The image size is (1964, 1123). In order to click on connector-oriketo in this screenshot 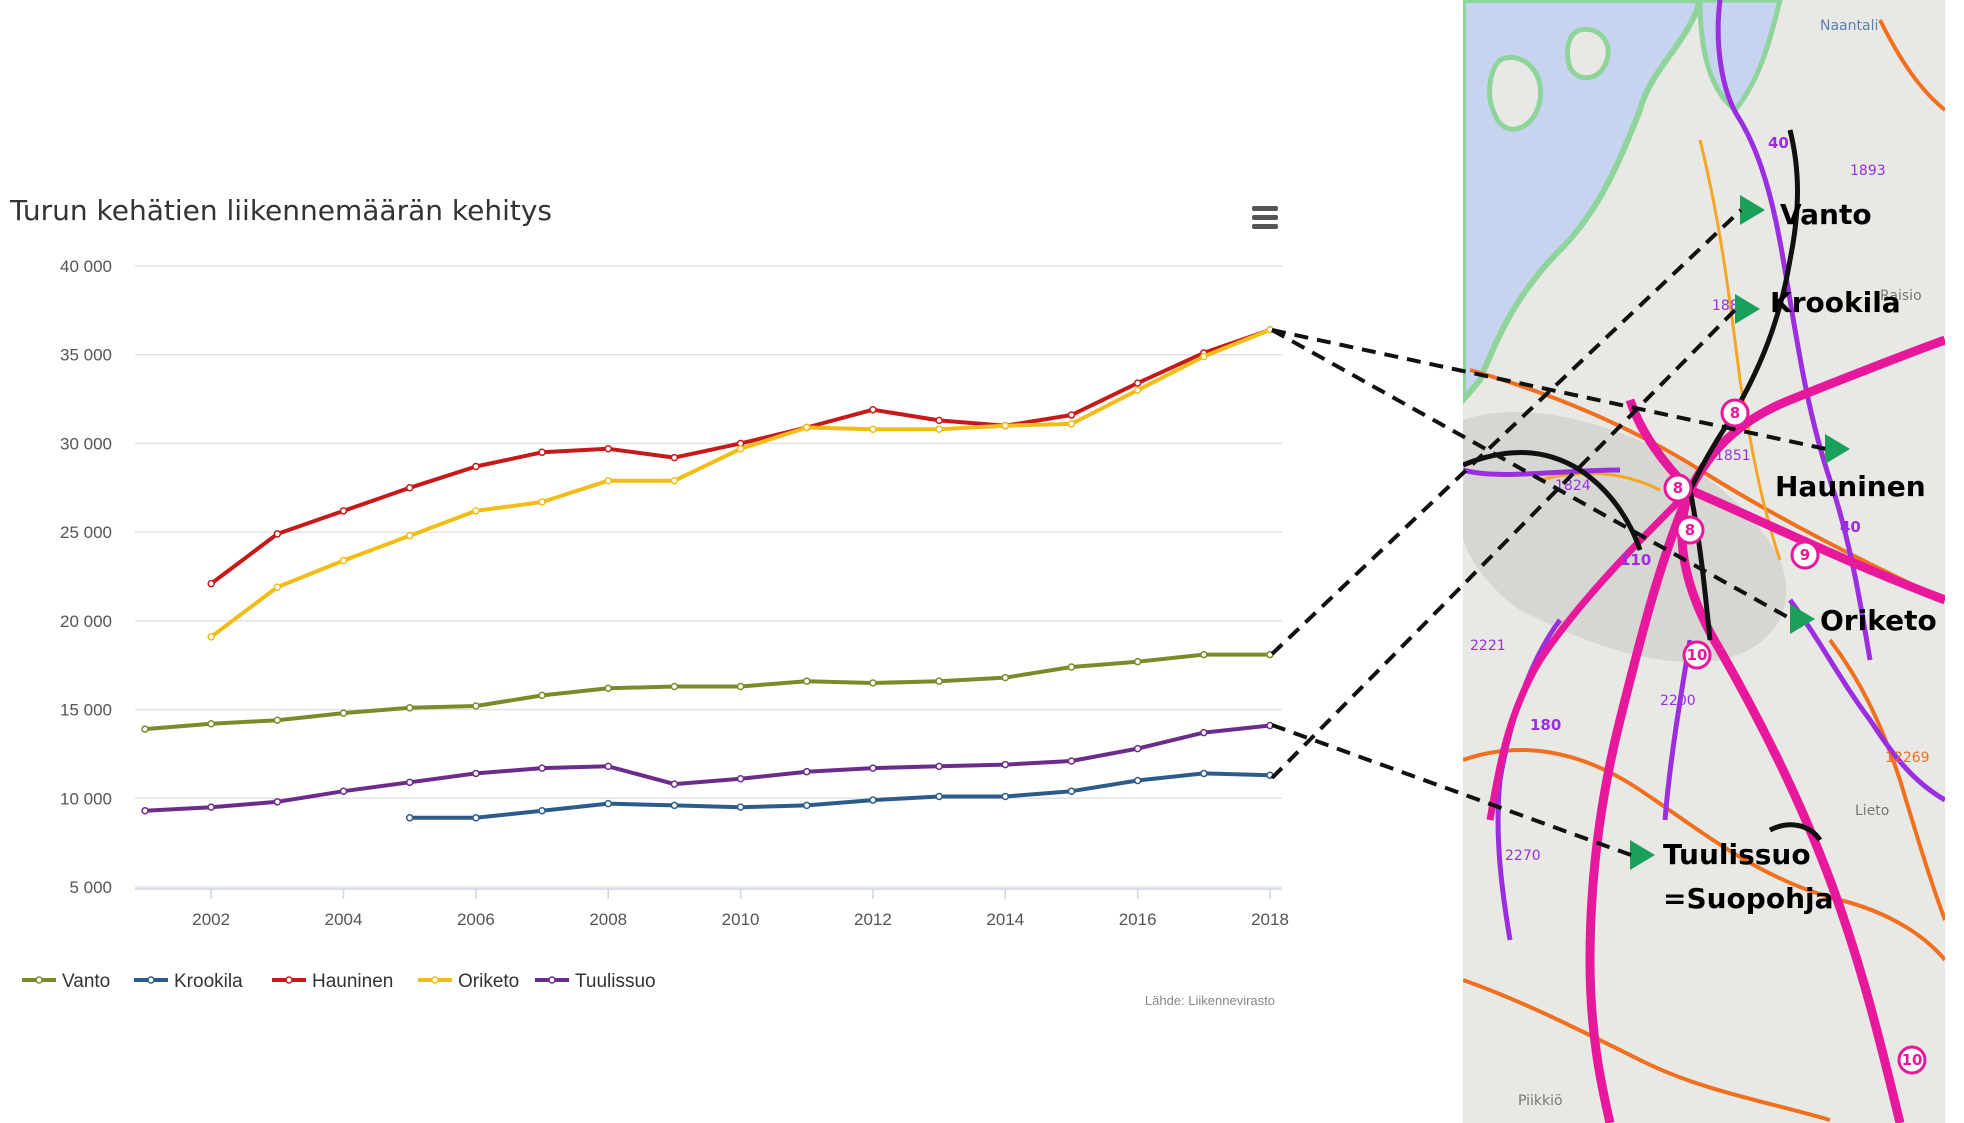, I will do `click(1531, 474)`.